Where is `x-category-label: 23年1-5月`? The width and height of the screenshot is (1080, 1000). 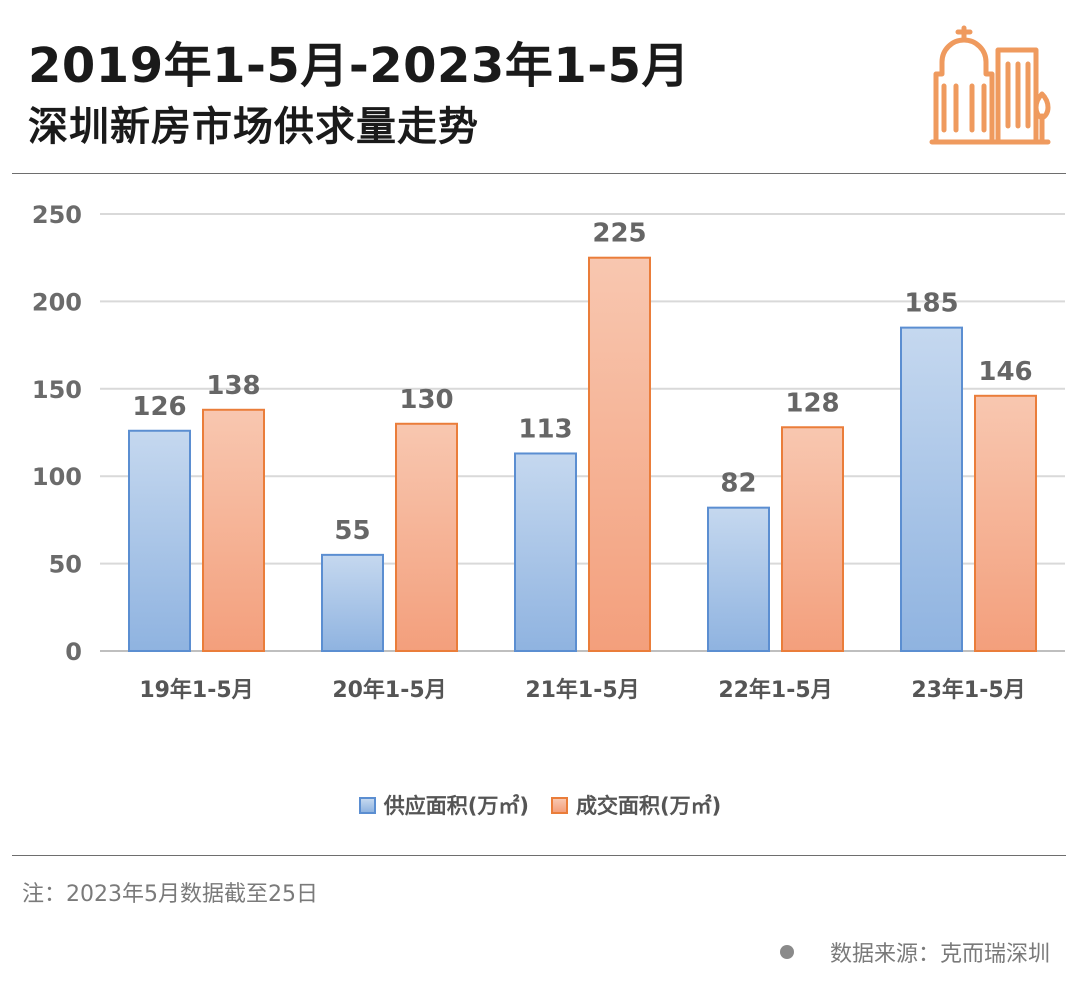 x-category-label: 23年1-5月 is located at coordinates (968, 690).